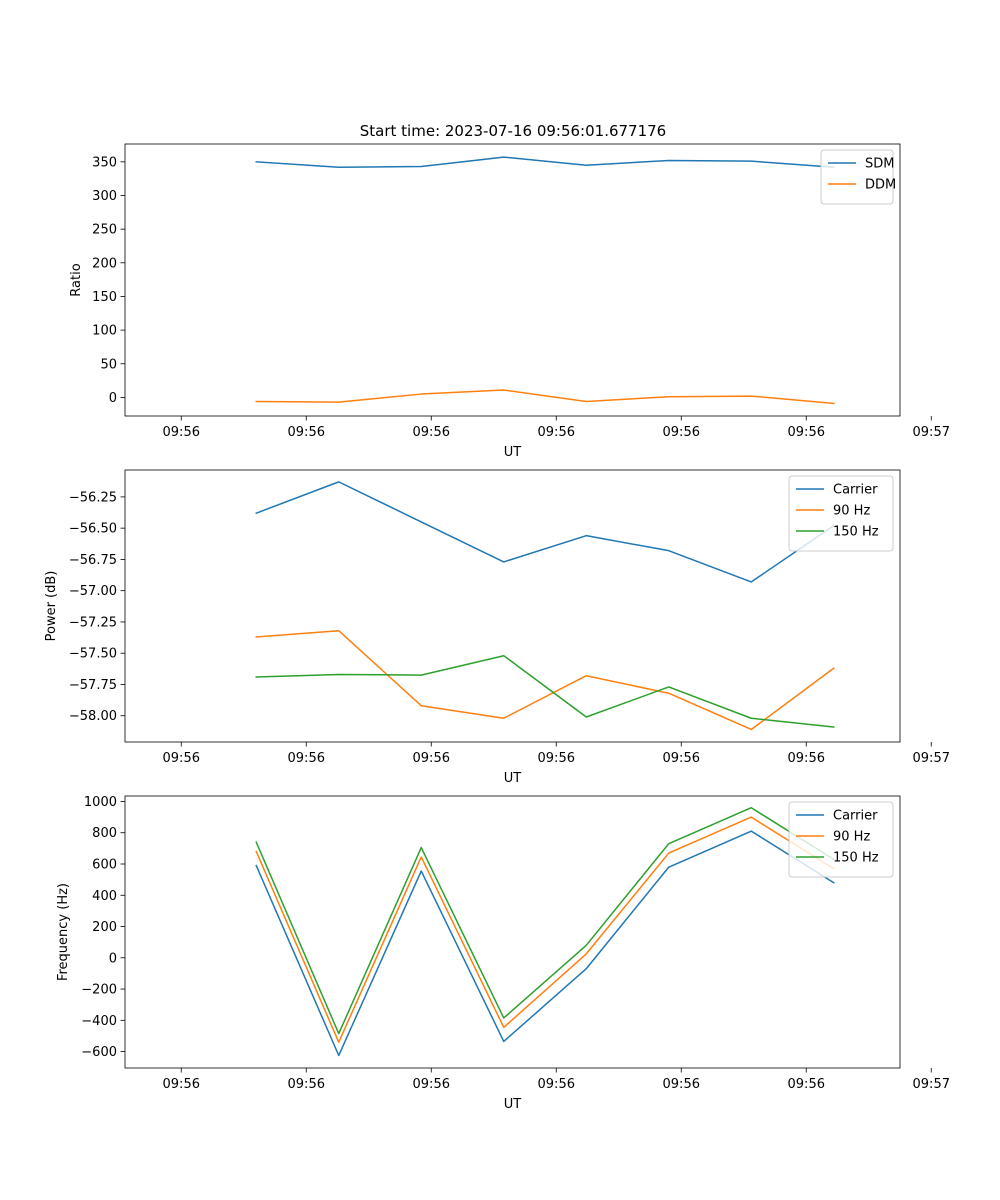  What do you see at coordinates (76, 279) in the screenshot?
I see `ratio-y-axis-label: Ratio` at bounding box center [76, 279].